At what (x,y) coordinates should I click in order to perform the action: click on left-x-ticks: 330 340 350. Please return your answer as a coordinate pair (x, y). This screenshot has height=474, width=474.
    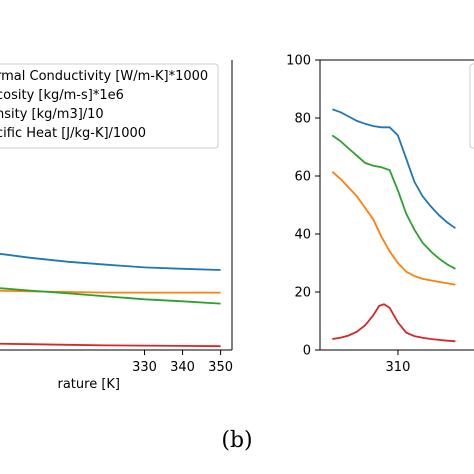
    Looking at the image, I should click on (182, 362).